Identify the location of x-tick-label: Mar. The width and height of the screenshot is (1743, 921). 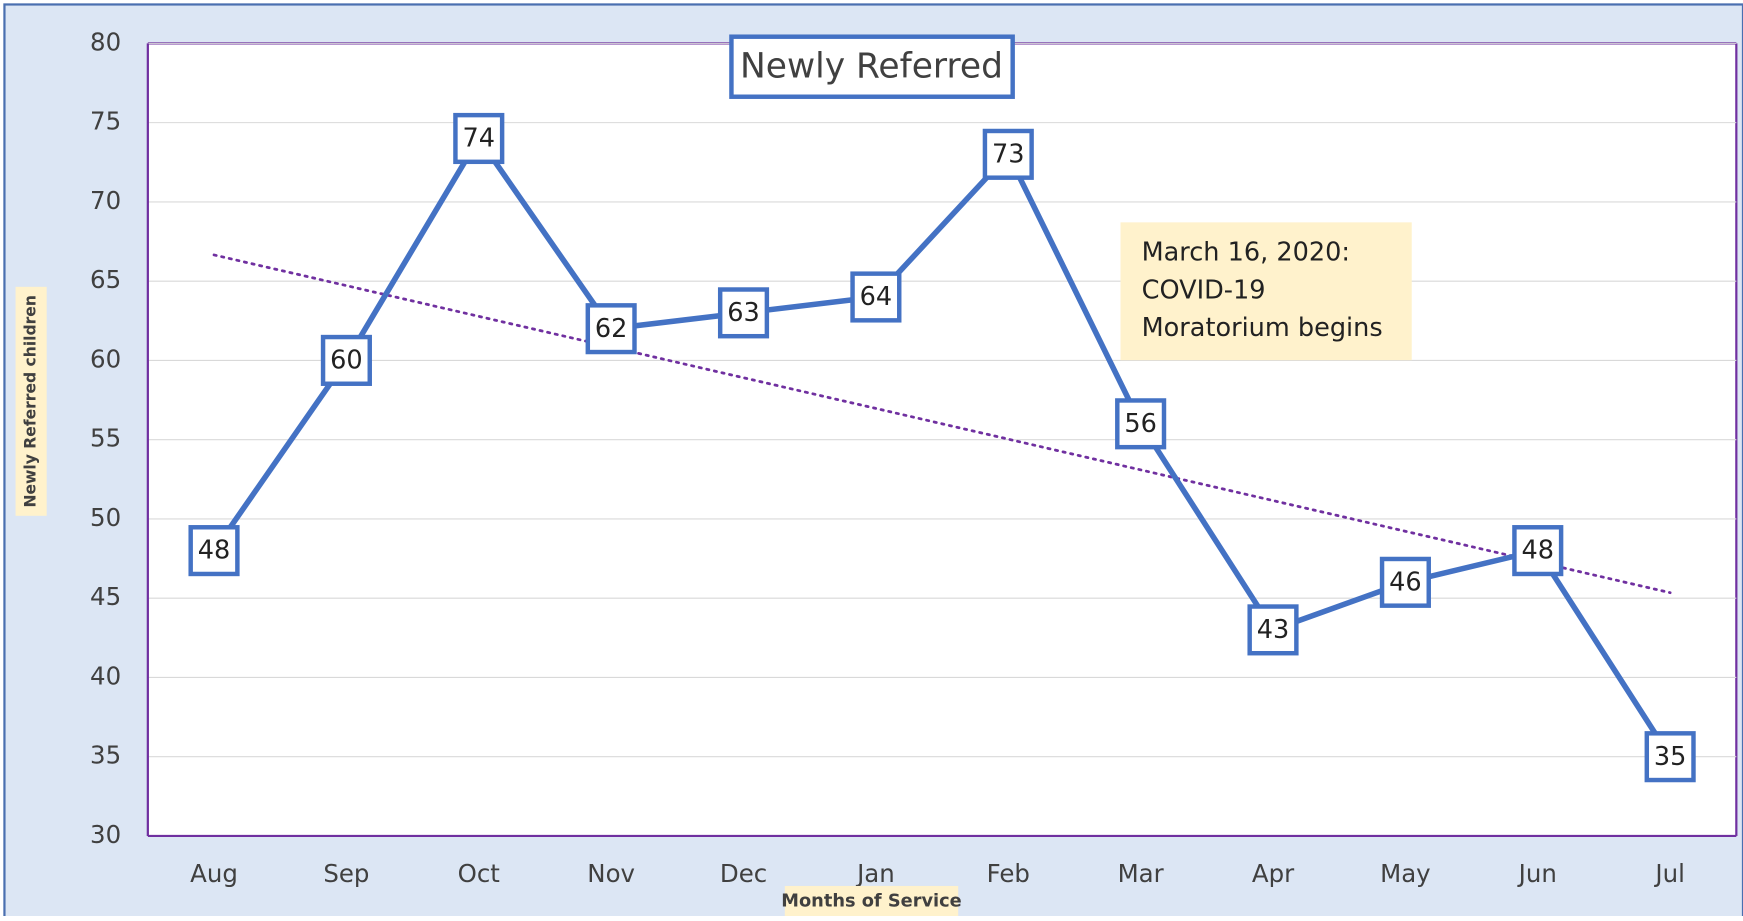
(1141, 873).